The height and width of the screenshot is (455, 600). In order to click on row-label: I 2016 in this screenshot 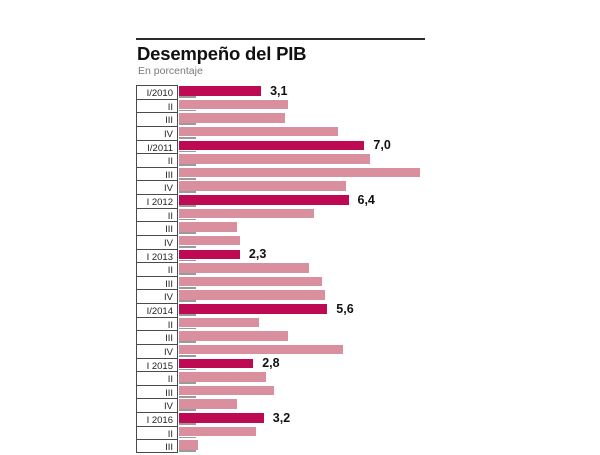, I will do `click(157, 419)`.